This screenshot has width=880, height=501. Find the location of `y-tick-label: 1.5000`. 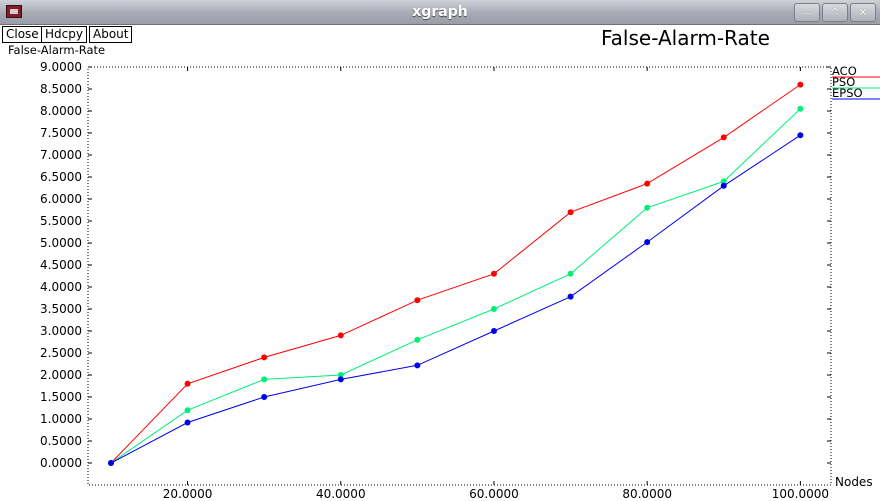

y-tick-label: 1.5000 is located at coordinates (61, 397).